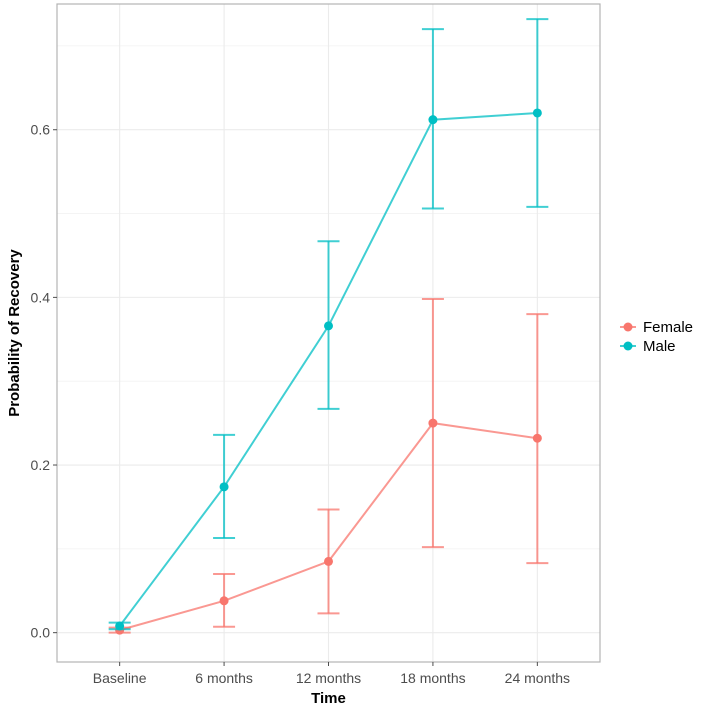  I want to click on y-tick-label: 0.2, so click(41, 465).